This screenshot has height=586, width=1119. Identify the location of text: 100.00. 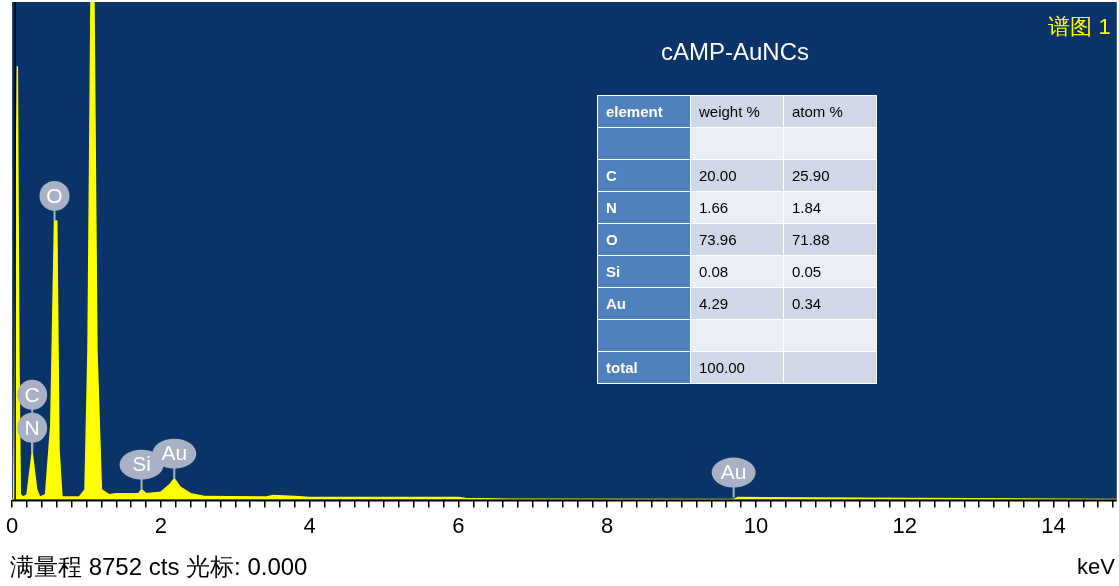
(722, 367).